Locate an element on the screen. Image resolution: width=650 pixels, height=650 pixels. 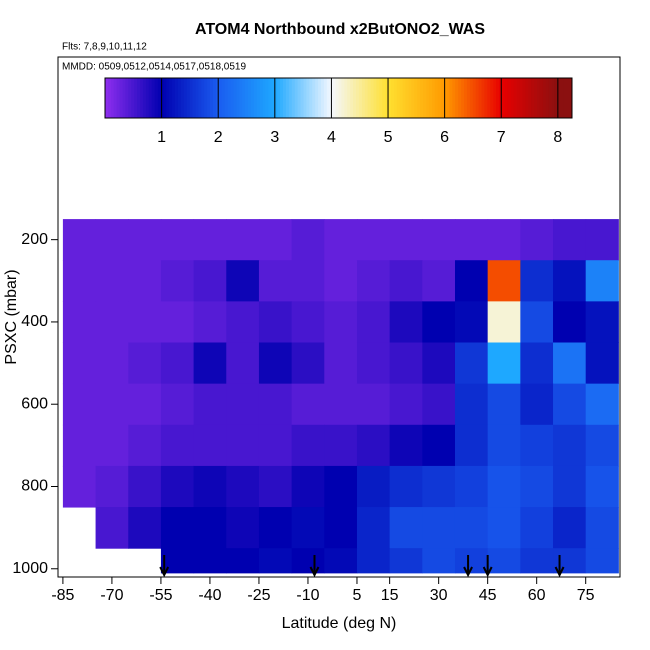
x-tick-label: 45 is located at coordinates (488, 595).